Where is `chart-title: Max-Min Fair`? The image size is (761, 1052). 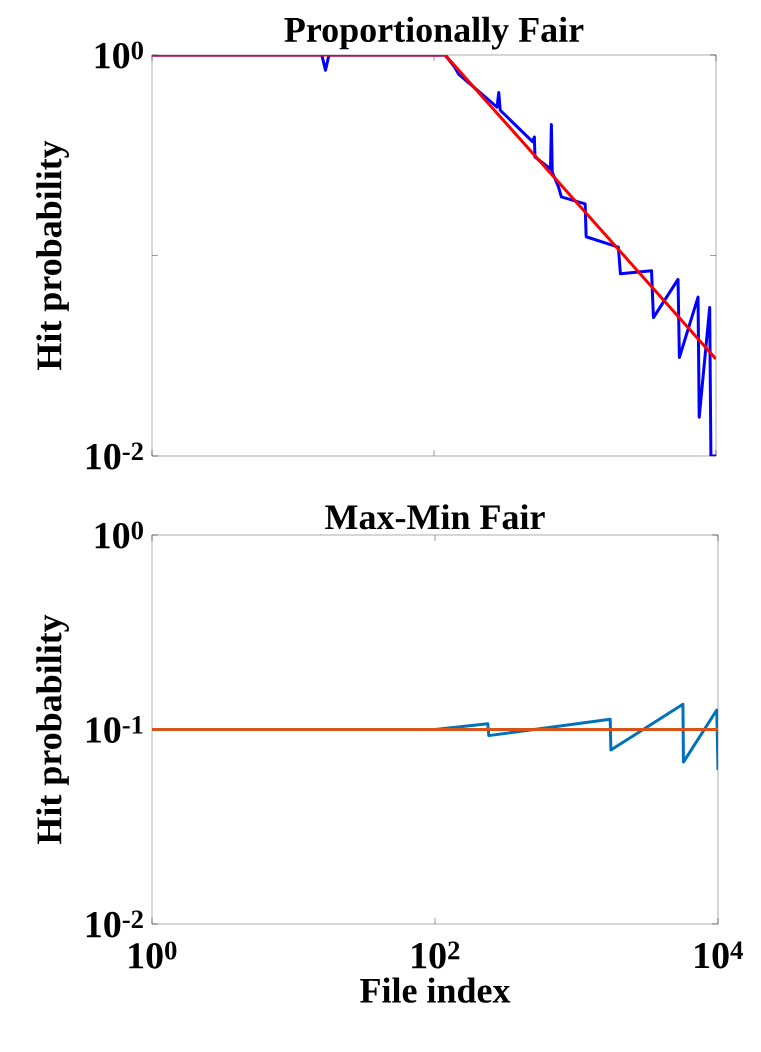
chart-title: Max-Min Fair is located at coordinates (435, 517).